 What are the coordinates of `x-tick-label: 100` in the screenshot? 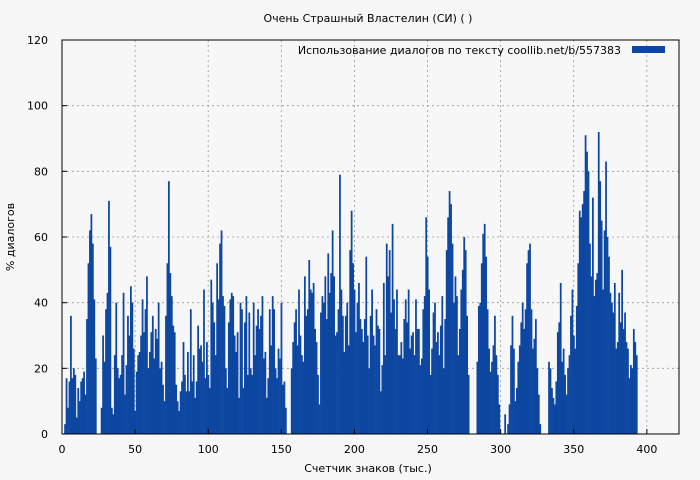 It's located at (208, 449).